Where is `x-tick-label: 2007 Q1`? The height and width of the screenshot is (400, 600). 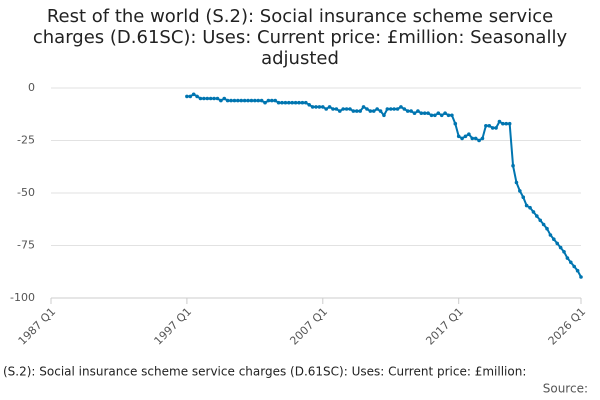
x-tick-label: 2007 Q1 is located at coordinates (309, 326).